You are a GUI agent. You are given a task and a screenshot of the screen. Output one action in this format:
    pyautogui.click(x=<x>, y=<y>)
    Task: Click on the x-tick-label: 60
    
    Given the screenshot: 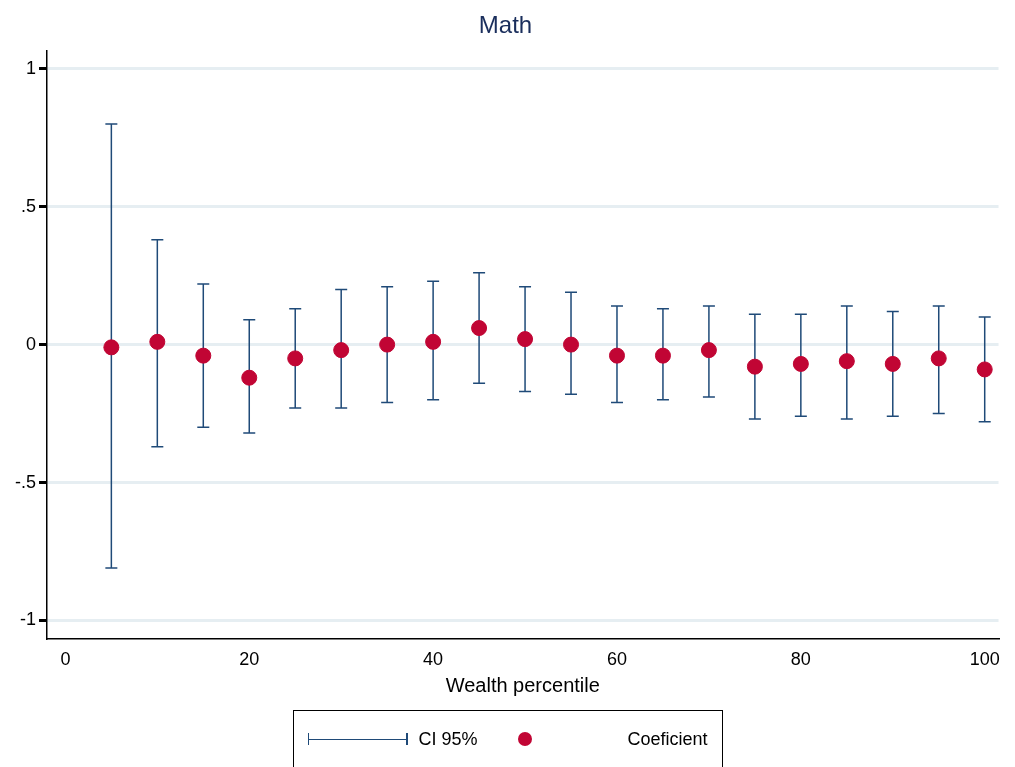 What is the action you would take?
    pyautogui.click(x=616, y=659)
    